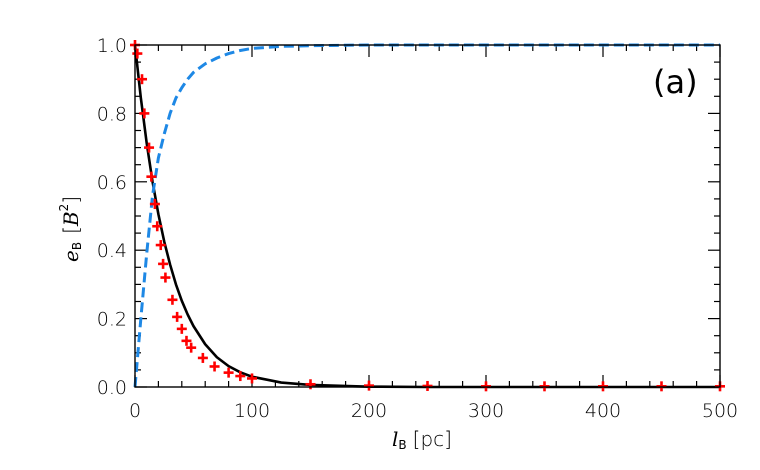 The width and height of the screenshot is (760, 470). Describe the element at coordinates (112, 183) in the screenshot. I see `y-tick-label: 0.6` at that location.